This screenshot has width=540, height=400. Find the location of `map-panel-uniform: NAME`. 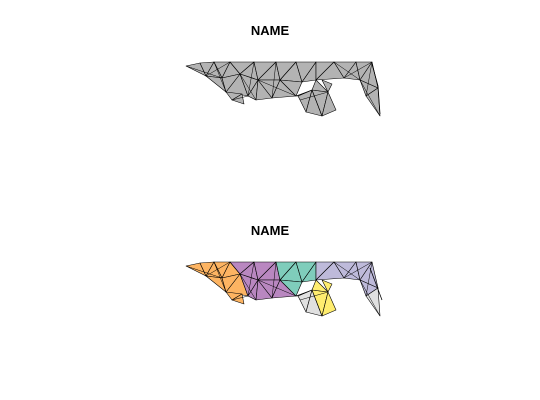

map-panel-uniform: NAME is located at coordinates (283, 70).